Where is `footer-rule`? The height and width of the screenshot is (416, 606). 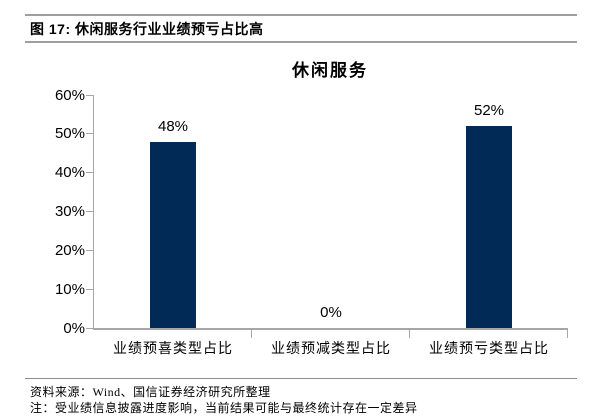
footer-rule is located at coordinates (301, 378).